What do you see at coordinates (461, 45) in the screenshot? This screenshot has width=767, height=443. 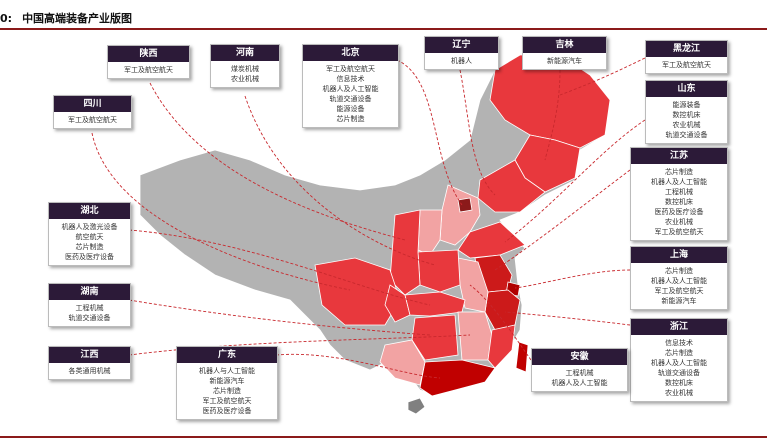 I see `province-name: 辽宁` at bounding box center [461, 45].